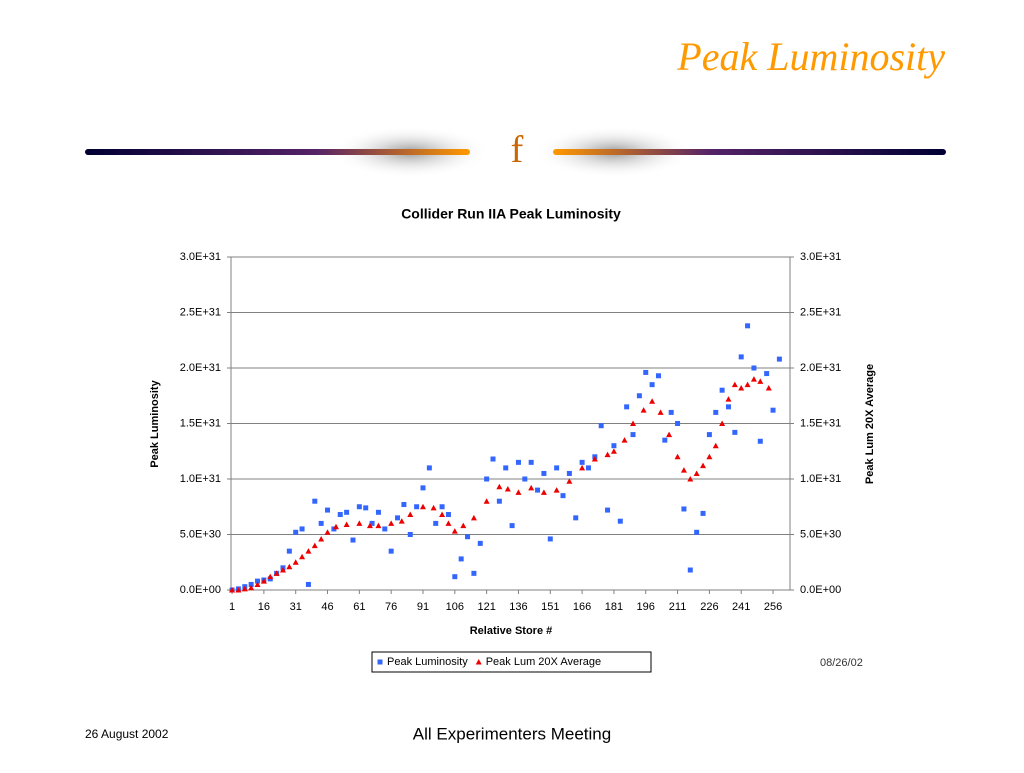  What do you see at coordinates (646, 607) in the screenshot?
I see `x-tick-label: 196` at bounding box center [646, 607].